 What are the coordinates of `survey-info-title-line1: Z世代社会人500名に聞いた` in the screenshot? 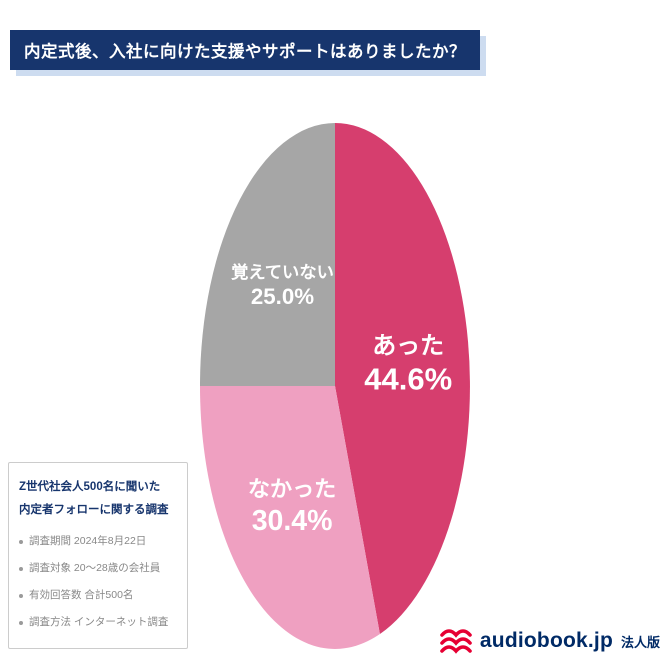 It's located at (90, 487).